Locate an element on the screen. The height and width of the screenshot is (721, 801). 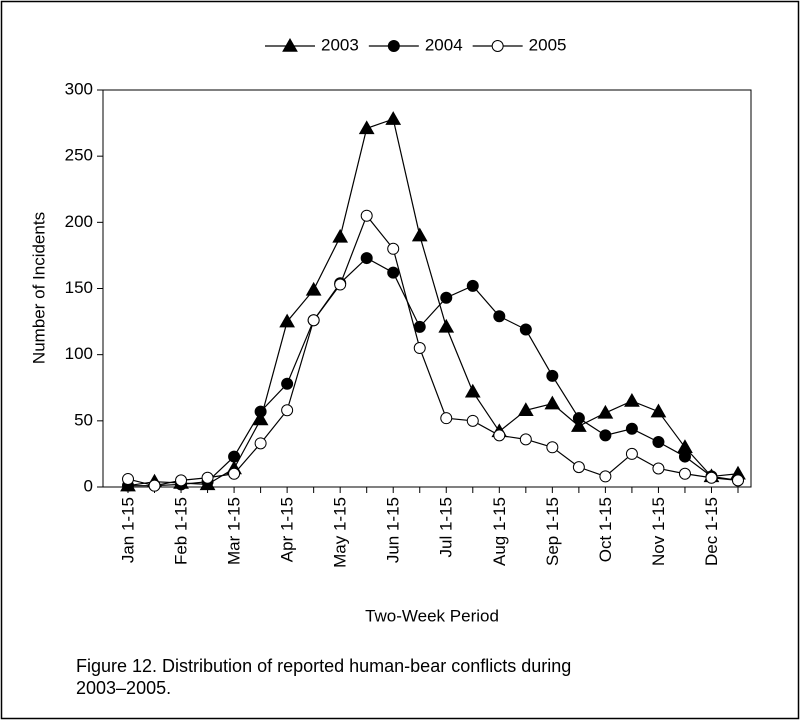
legend-label: 2004 is located at coordinates (444, 44).